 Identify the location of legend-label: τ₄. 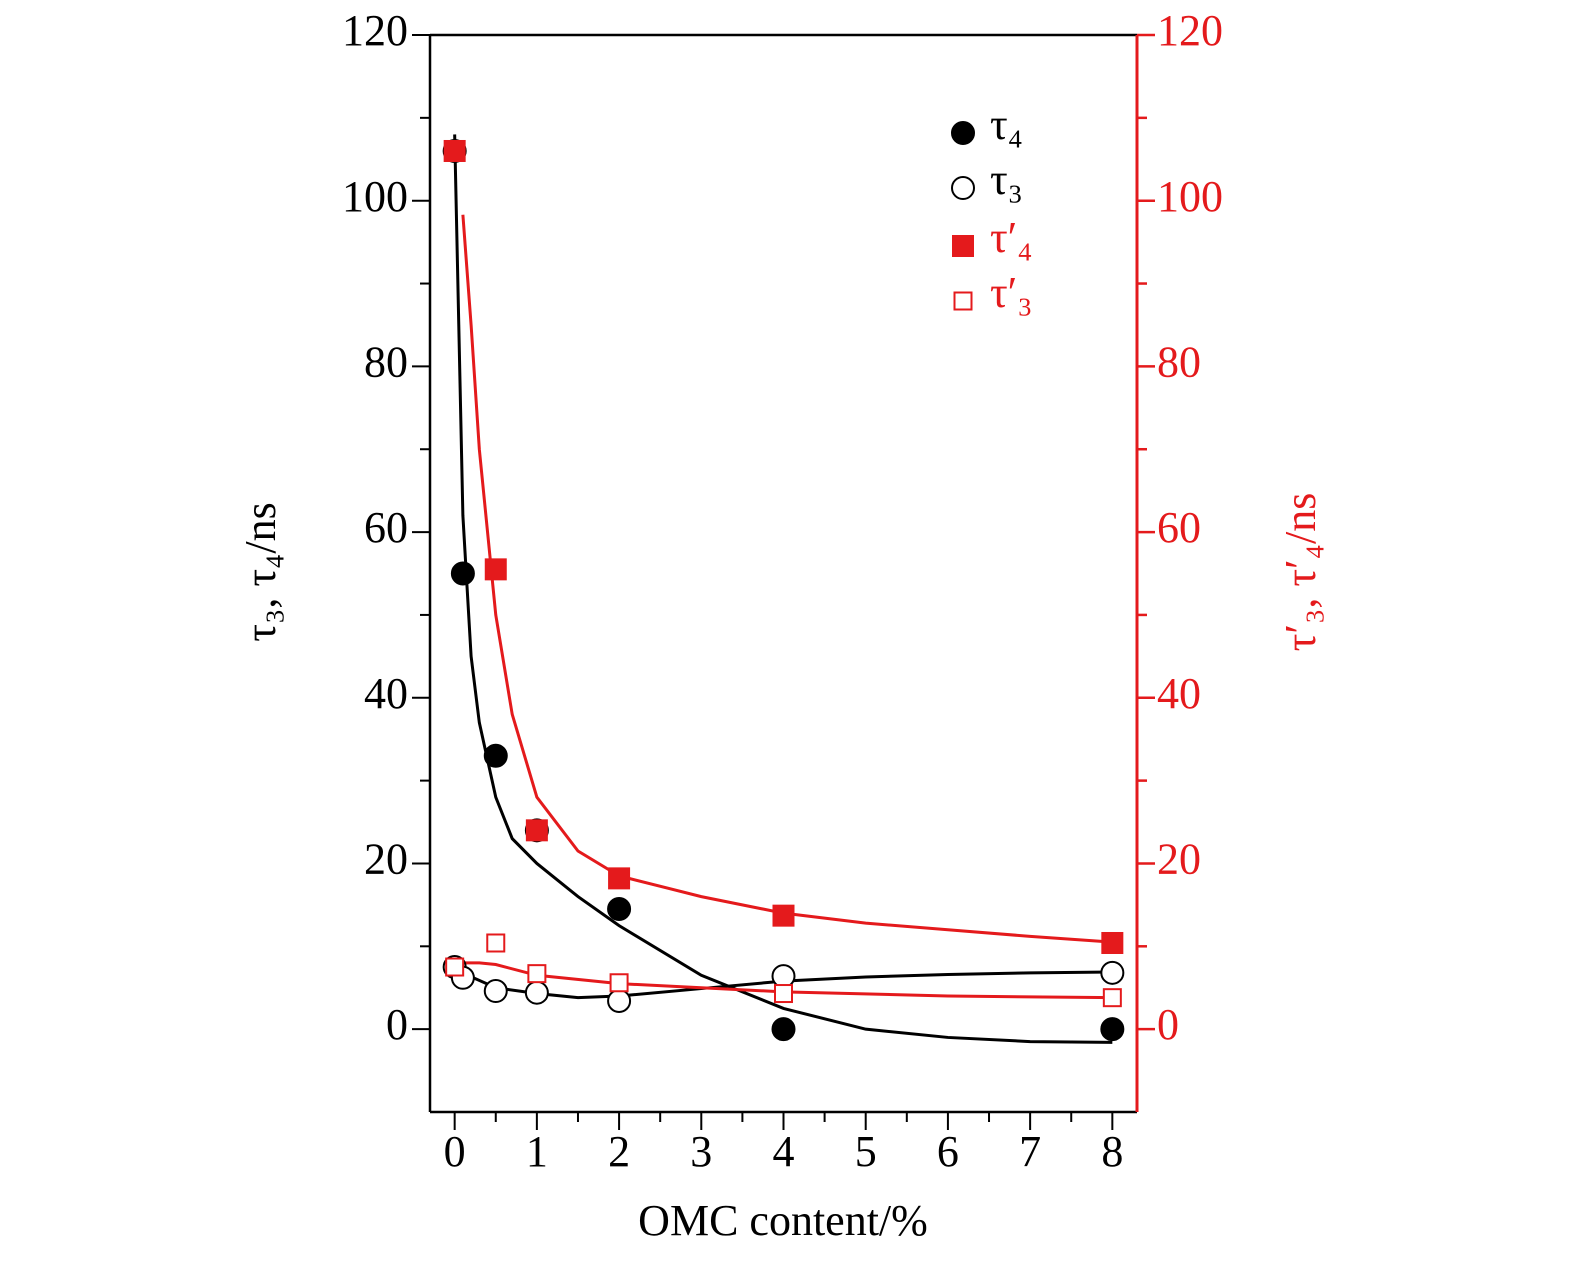
(1006, 124).